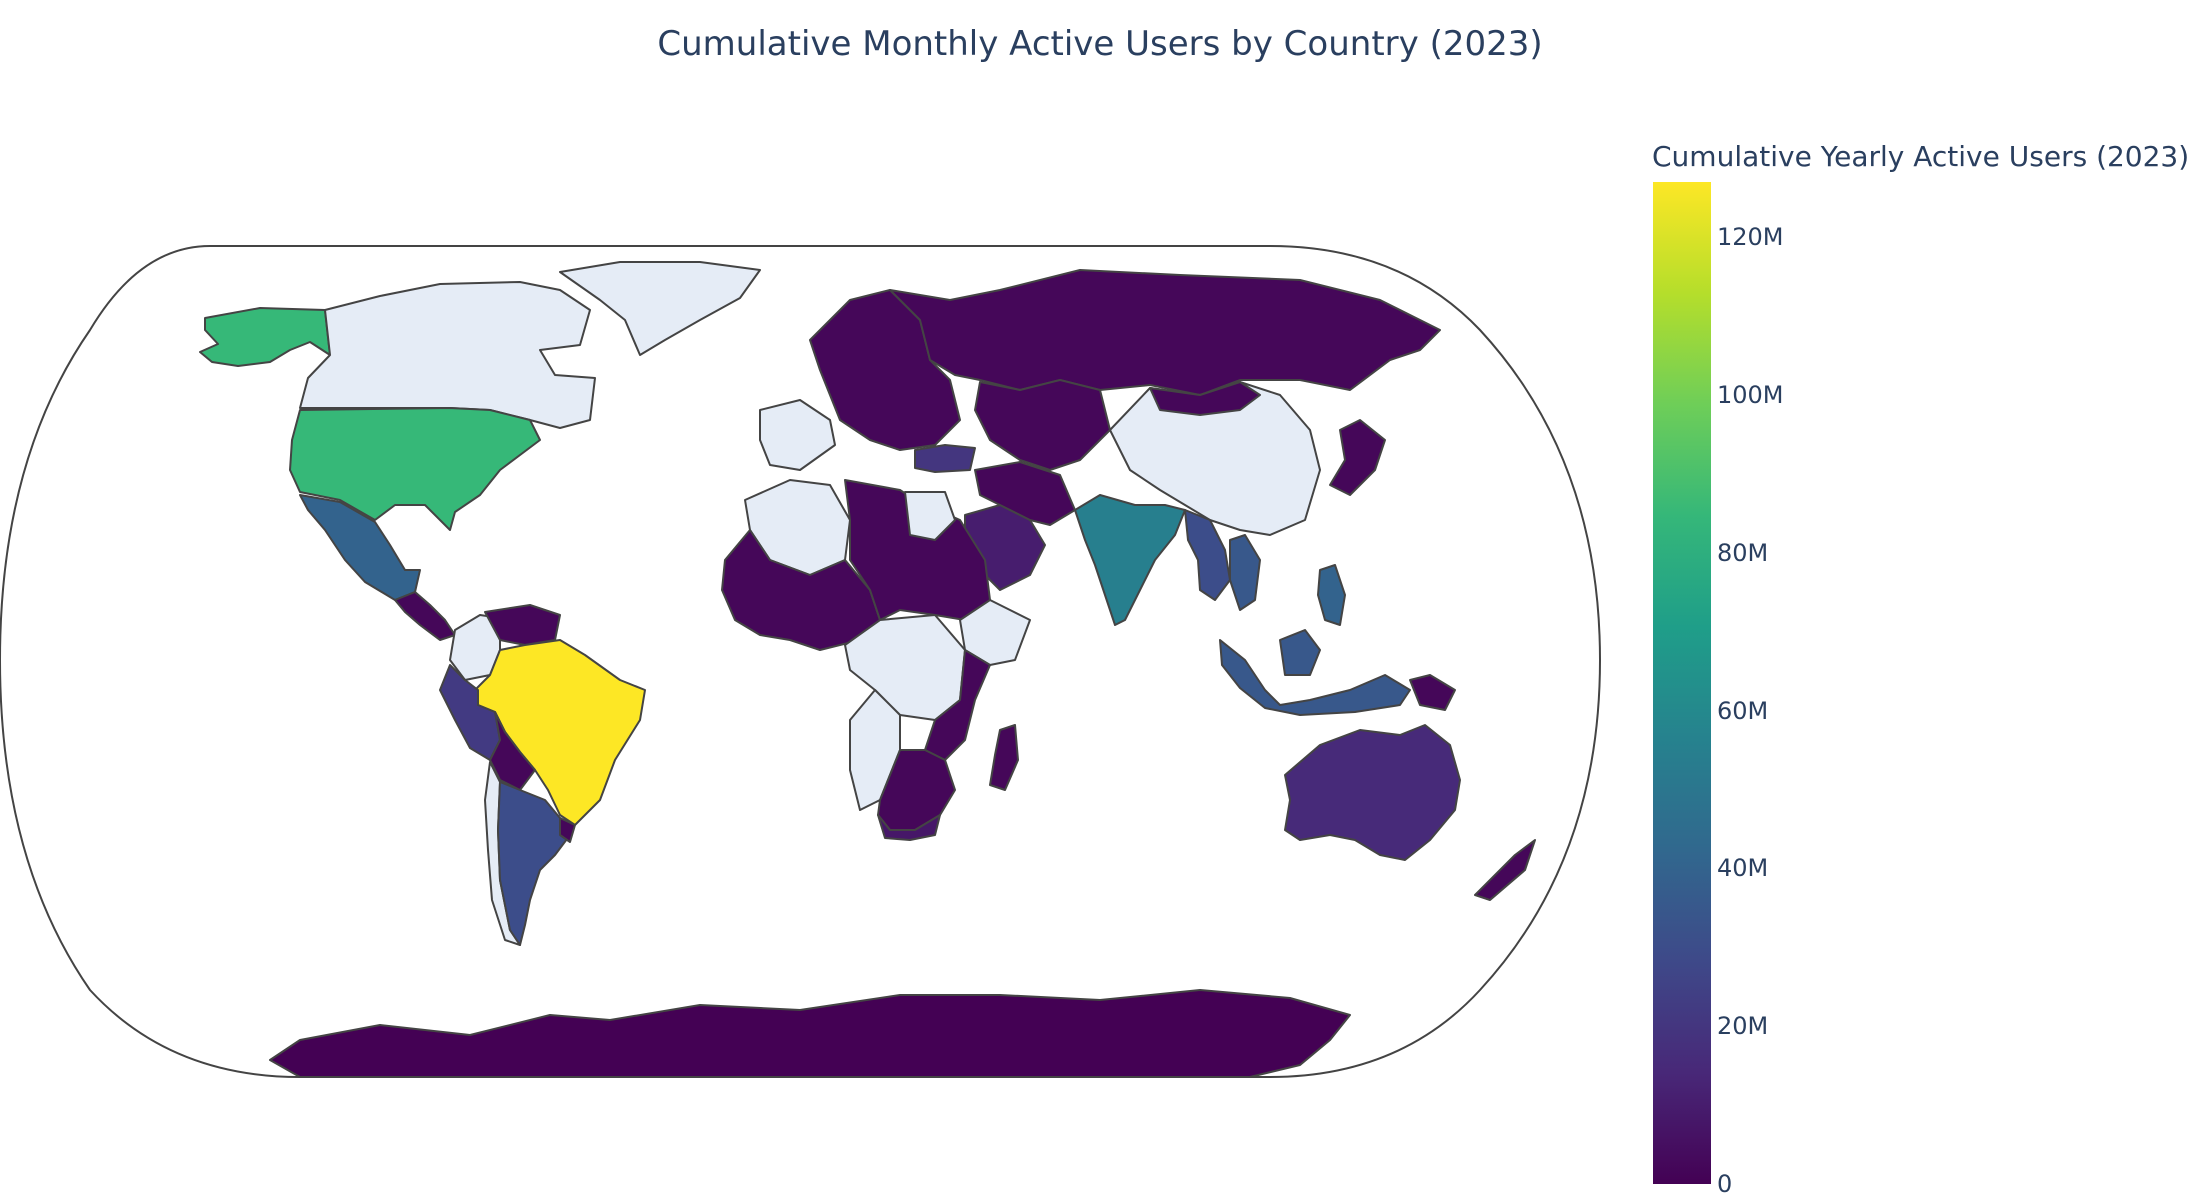 This screenshot has height=1200, width=2200. I want to click on region-uruguay, so click(567, 830).